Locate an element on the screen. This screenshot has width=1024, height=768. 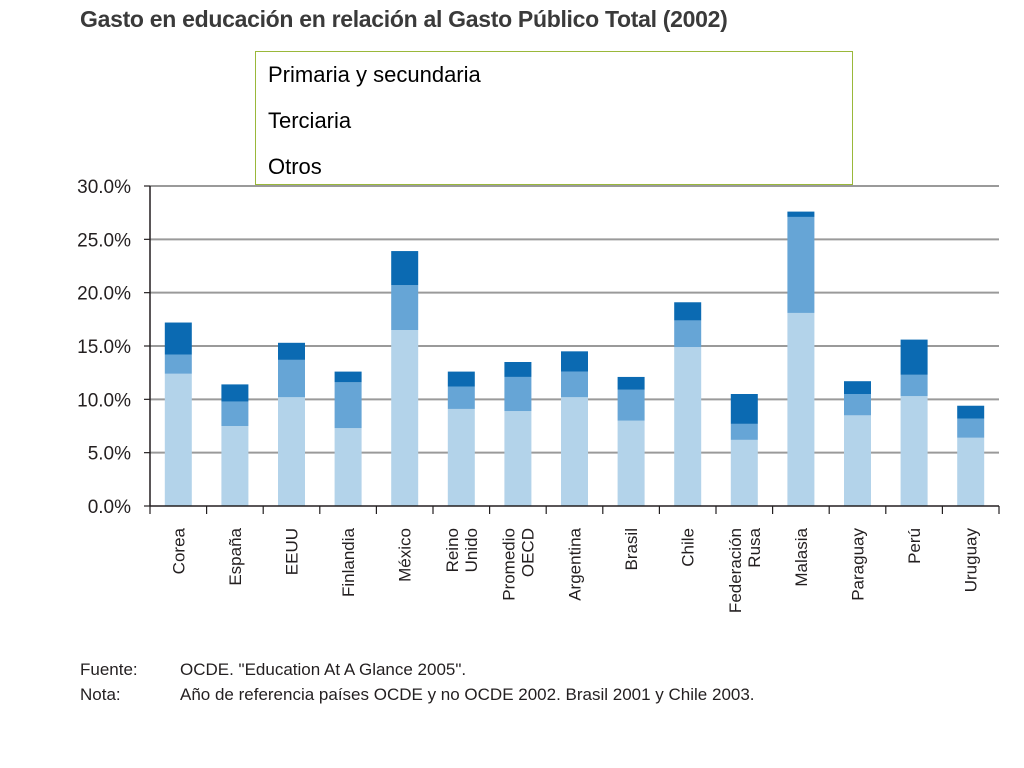
category-label: Promedio is located at coordinates (508, 564).